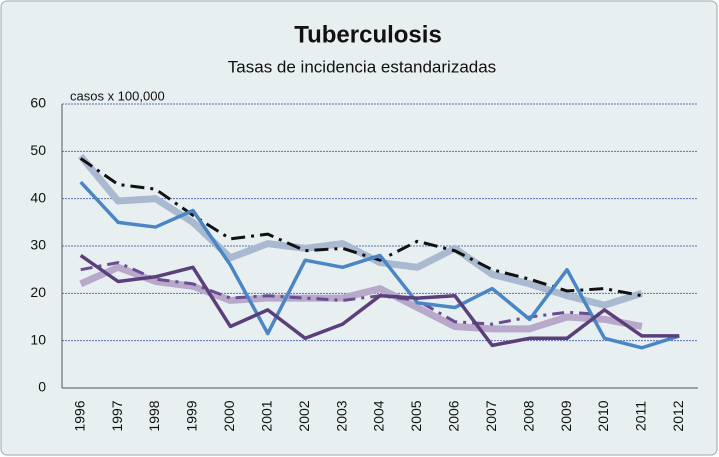 The width and height of the screenshot is (719, 457). What do you see at coordinates (38, 339) in the screenshot?
I see `y-tick-label: 10` at bounding box center [38, 339].